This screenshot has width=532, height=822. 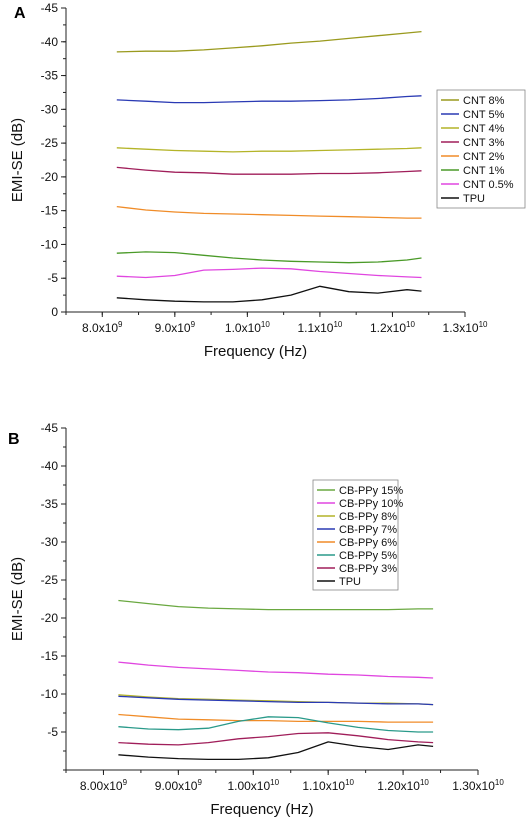 I want to click on legend-label: CB-PPy 7%, so click(x=368, y=530).